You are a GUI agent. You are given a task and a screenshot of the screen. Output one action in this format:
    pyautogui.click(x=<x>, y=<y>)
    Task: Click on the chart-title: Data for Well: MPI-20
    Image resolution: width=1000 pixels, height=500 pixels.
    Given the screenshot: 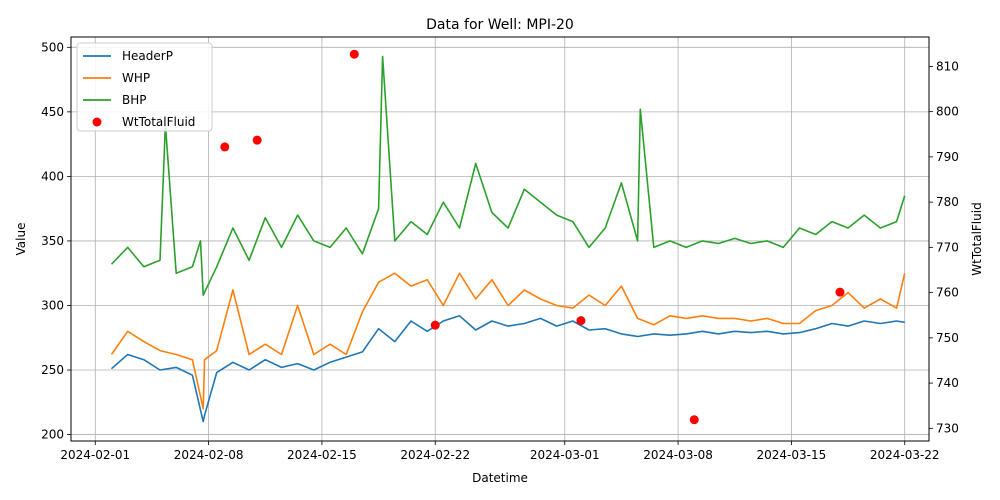 What is the action you would take?
    pyautogui.click(x=500, y=25)
    